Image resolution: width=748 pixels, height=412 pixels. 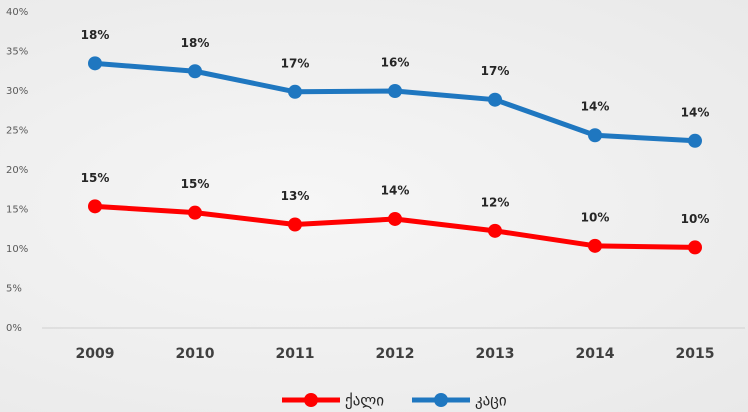 I want to click on y-tick-label: 0%, so click(x=14, y=328).